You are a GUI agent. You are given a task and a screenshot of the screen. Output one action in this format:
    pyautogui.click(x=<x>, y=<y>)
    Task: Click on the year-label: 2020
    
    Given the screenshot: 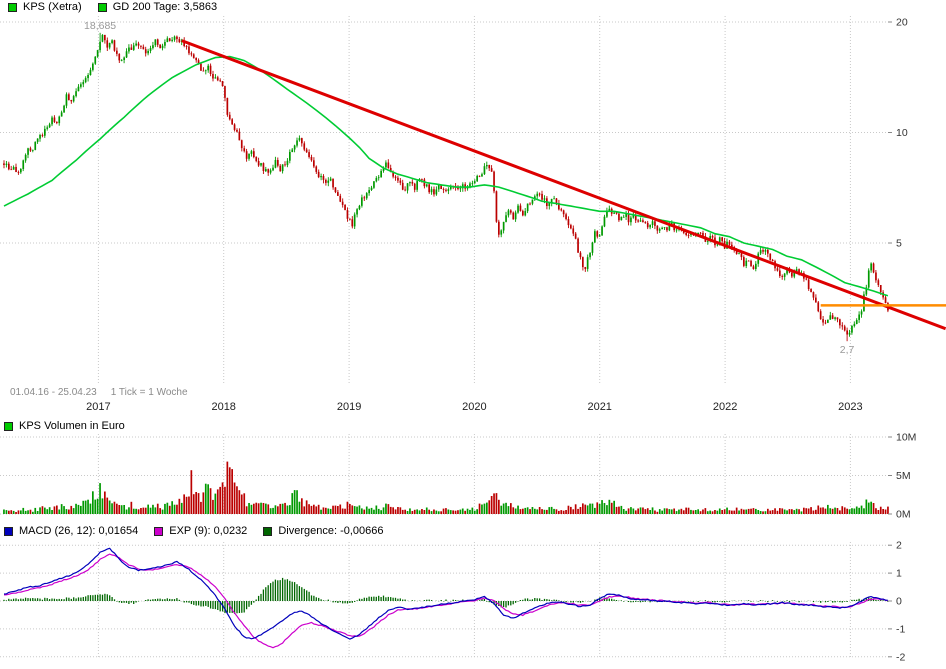 What is the action you would take?
    pyautogui.click(x=474, y=407)
    